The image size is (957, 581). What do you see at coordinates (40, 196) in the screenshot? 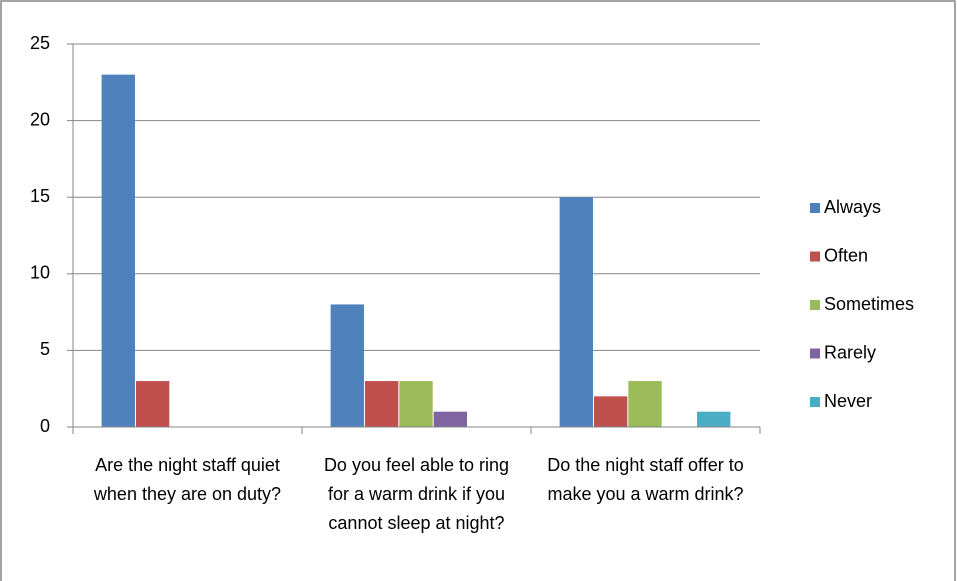
I see `y-tick-label: 15` at bounding box center [40, 196].